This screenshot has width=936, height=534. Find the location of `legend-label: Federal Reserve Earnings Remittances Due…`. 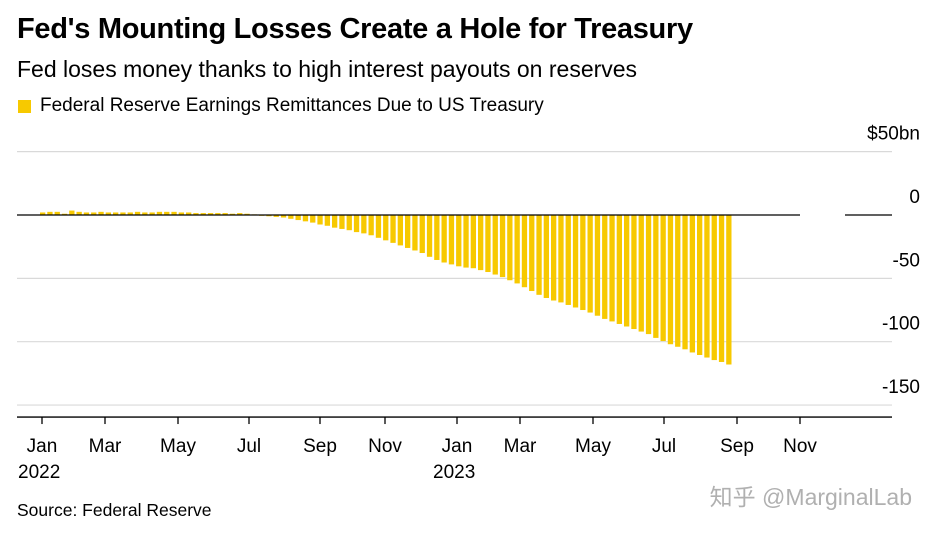

legend-label: Federal Reserve Earnings Remittances Due… is located at coordinates (292, 105).